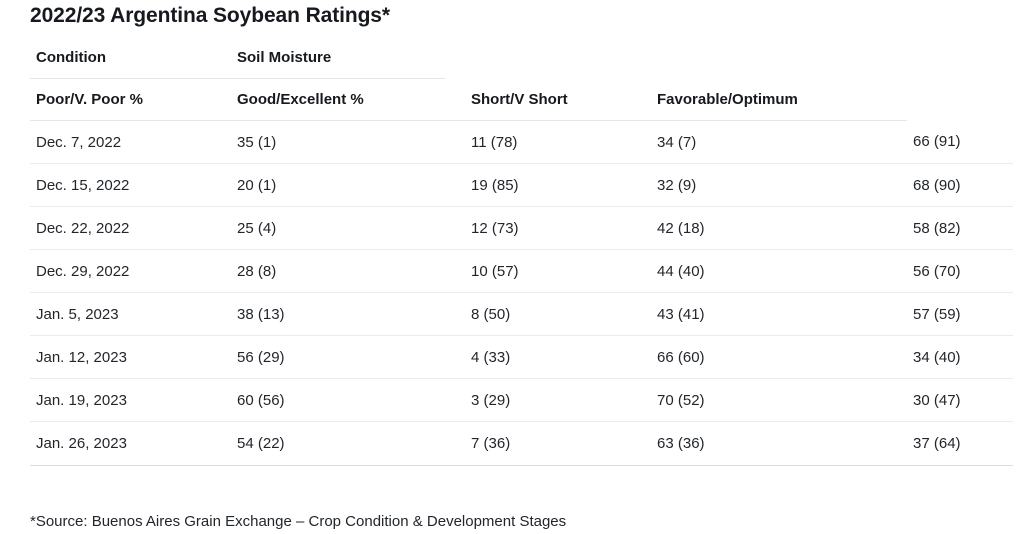 The height and width of the screenshot is (534, 1024). Describe the element at coordinates (348, 443) in the screenshot. I see `value-cell: 54 (22)` at that location.